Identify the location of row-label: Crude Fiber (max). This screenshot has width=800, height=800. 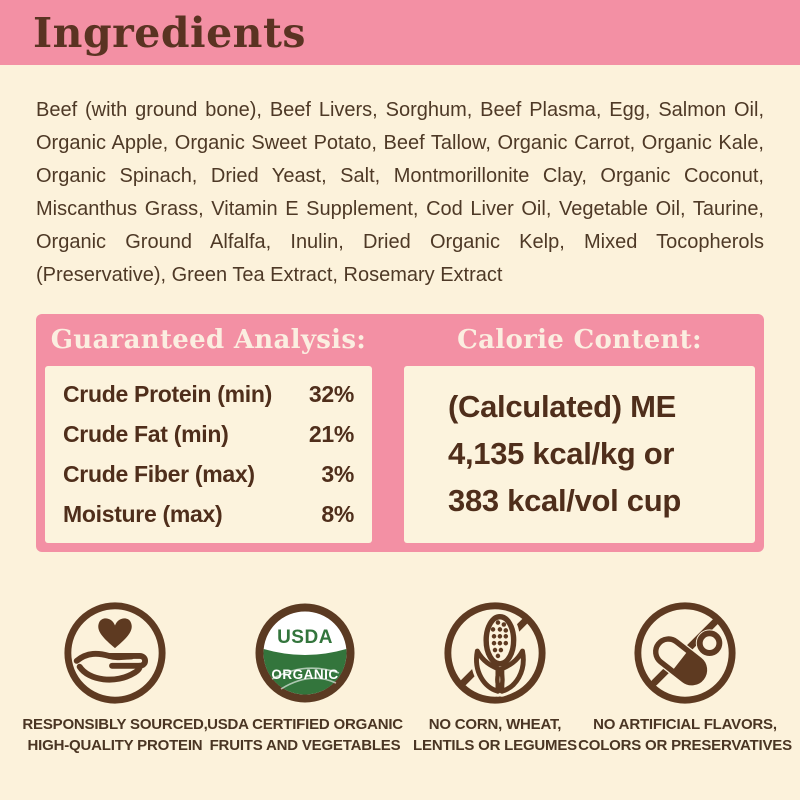
(159, 474).